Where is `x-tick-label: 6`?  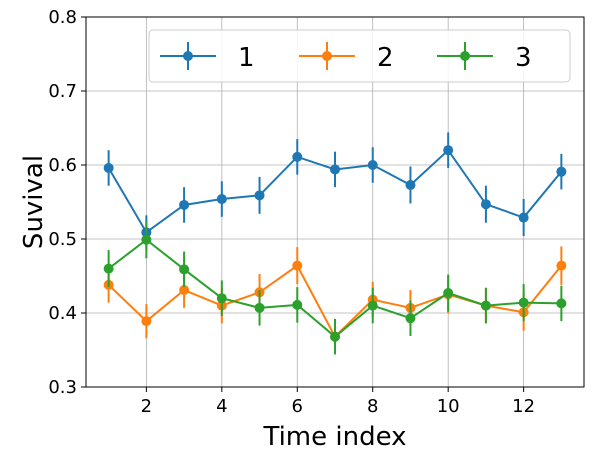 x-tick-label: 6 is located at coordinates (297, 406).